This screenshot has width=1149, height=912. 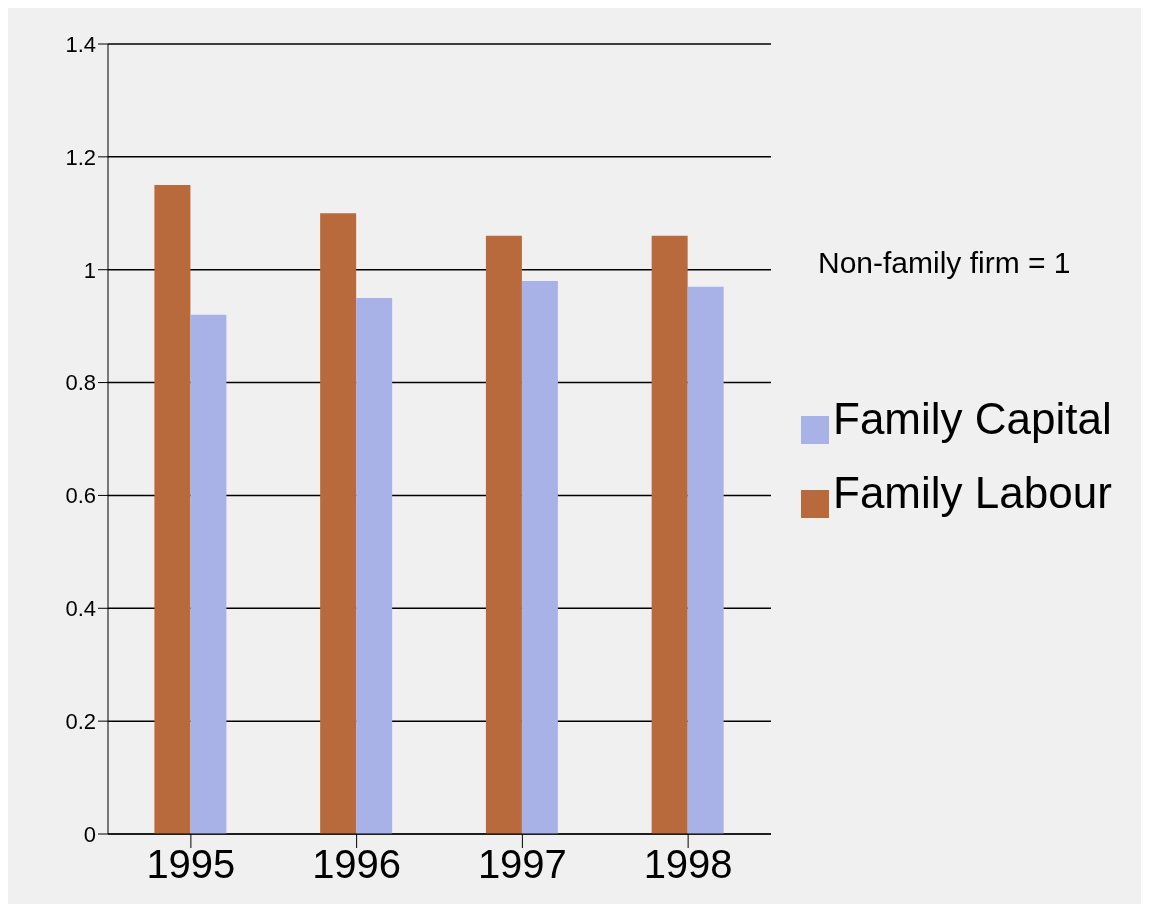 What do you see at coordinates (191, 864) in the screenshot?
I see `x-tick-label: 1995` at bounding box center [191, 864].